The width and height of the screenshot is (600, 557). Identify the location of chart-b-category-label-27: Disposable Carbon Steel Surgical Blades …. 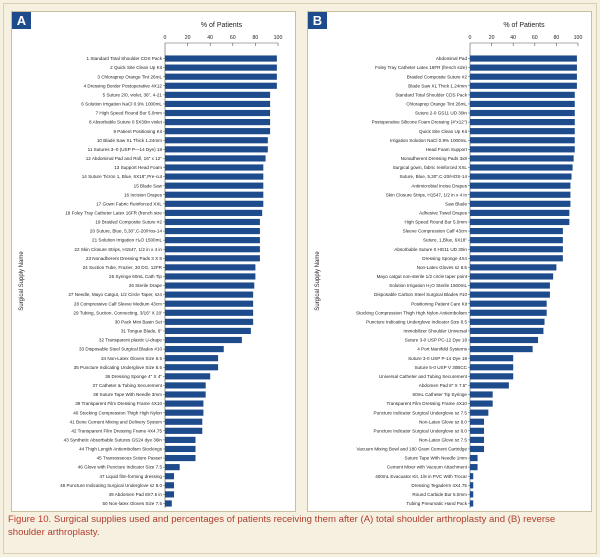
(420, 294).